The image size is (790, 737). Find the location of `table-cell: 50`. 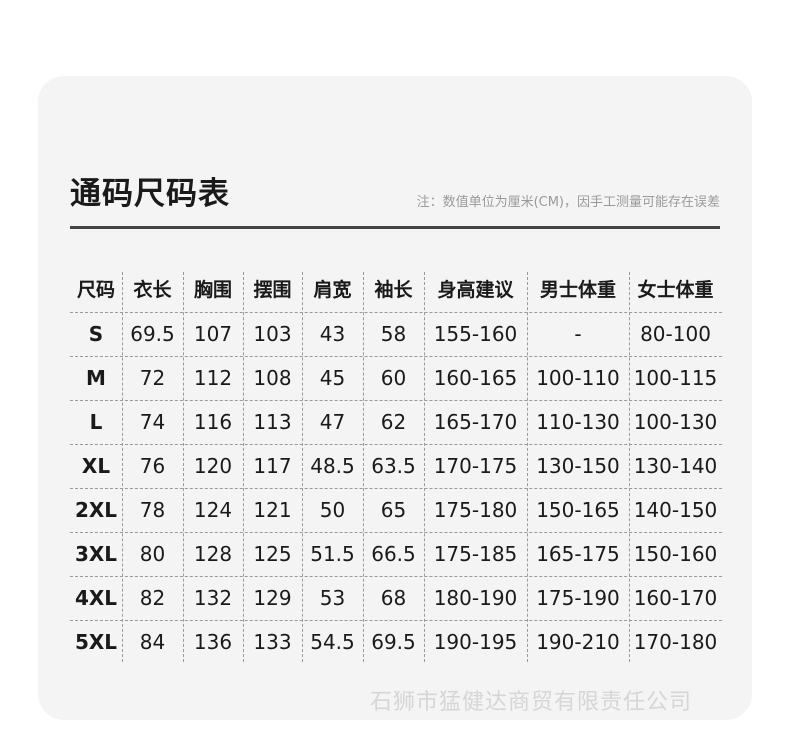

table-cell: 50 is located at coordinates (332, 510).